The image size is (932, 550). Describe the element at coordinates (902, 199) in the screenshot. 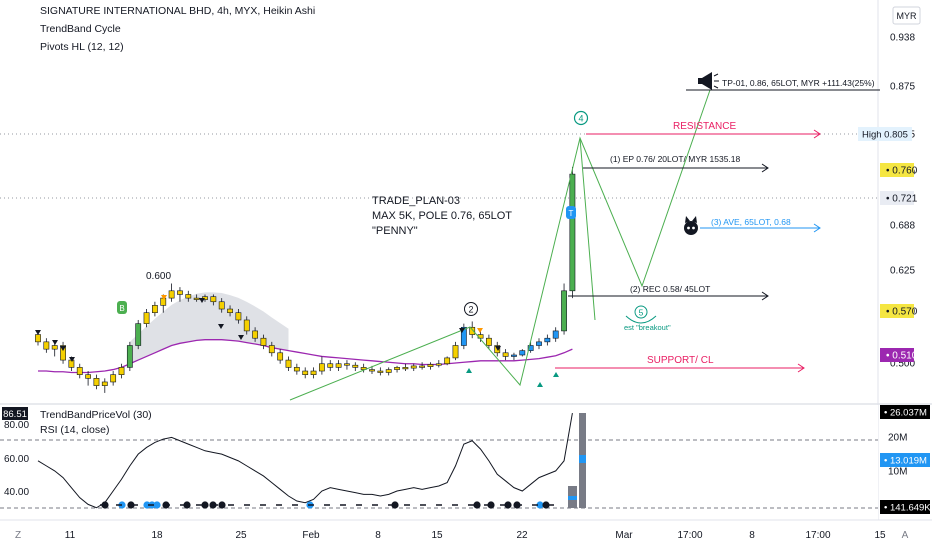

I see `price-badge-text: • 0.721` at that location.